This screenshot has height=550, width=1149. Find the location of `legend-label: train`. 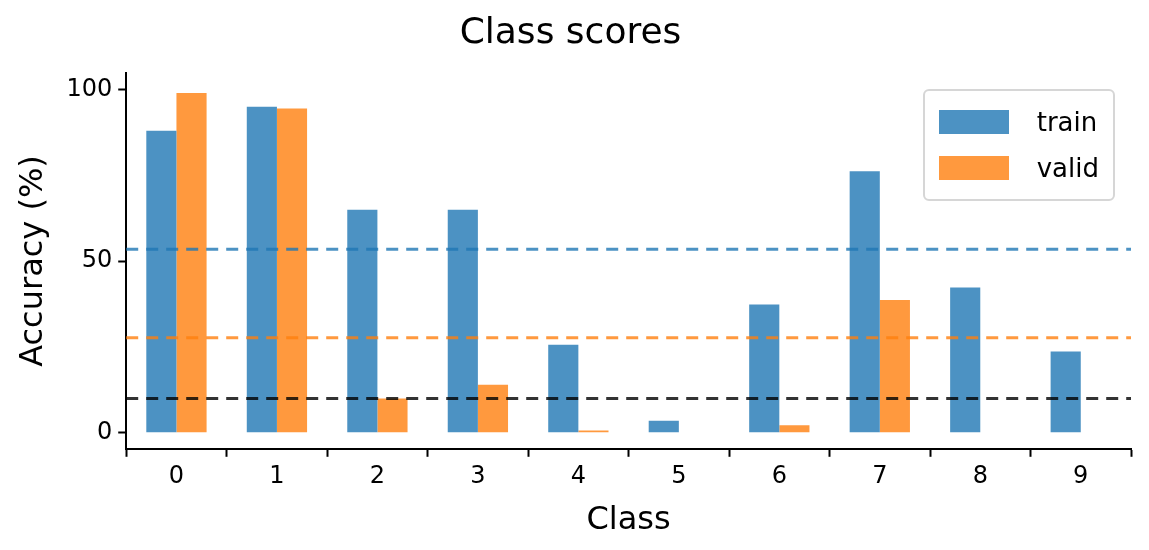

legend-label: train is located at coordinates (1067, 122).